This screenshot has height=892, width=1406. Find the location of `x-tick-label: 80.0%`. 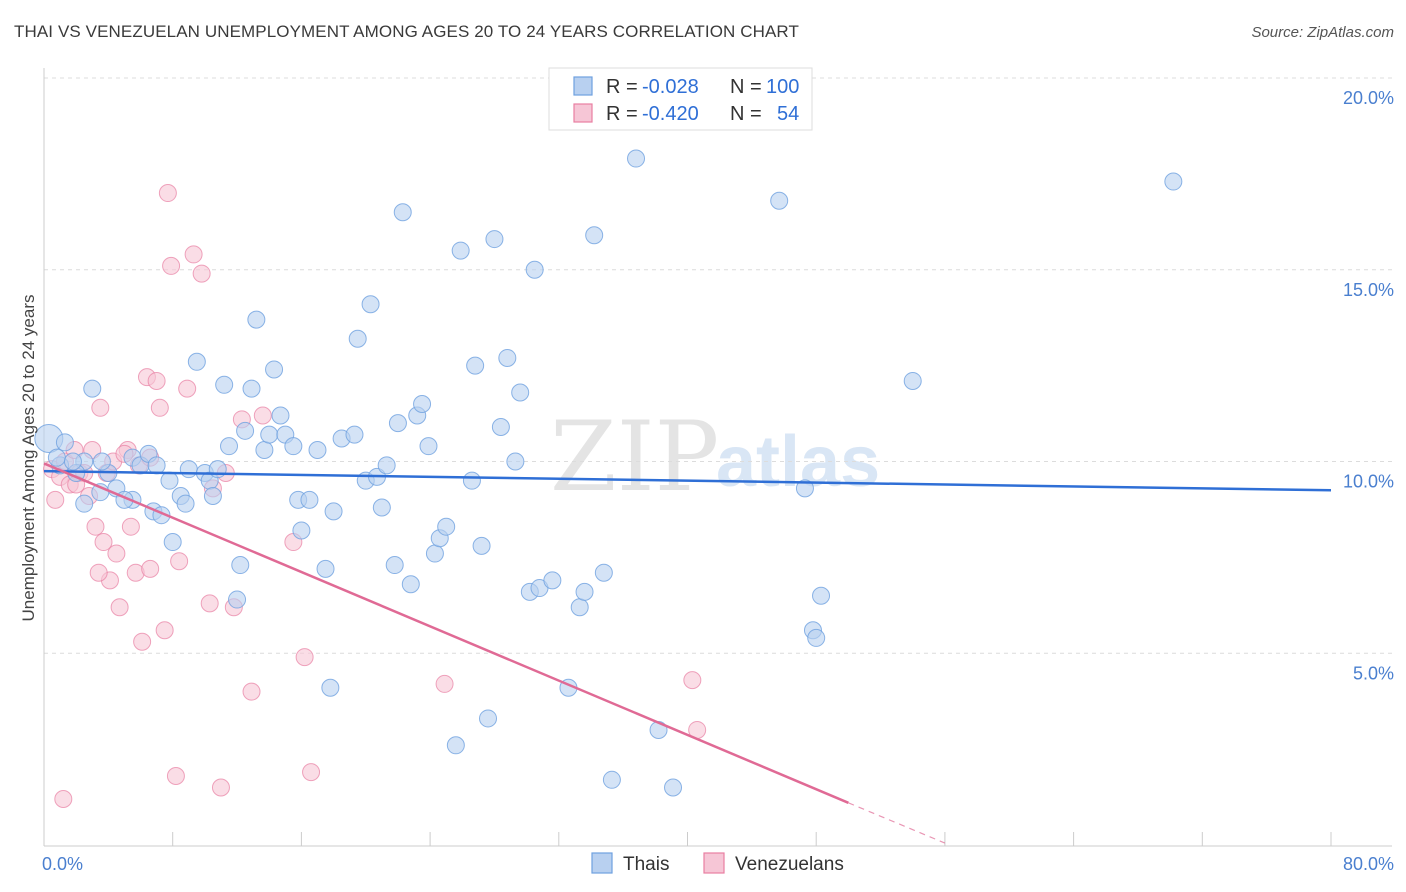

x-tick-label: 80.0% is located at coordinates (1368, 864).